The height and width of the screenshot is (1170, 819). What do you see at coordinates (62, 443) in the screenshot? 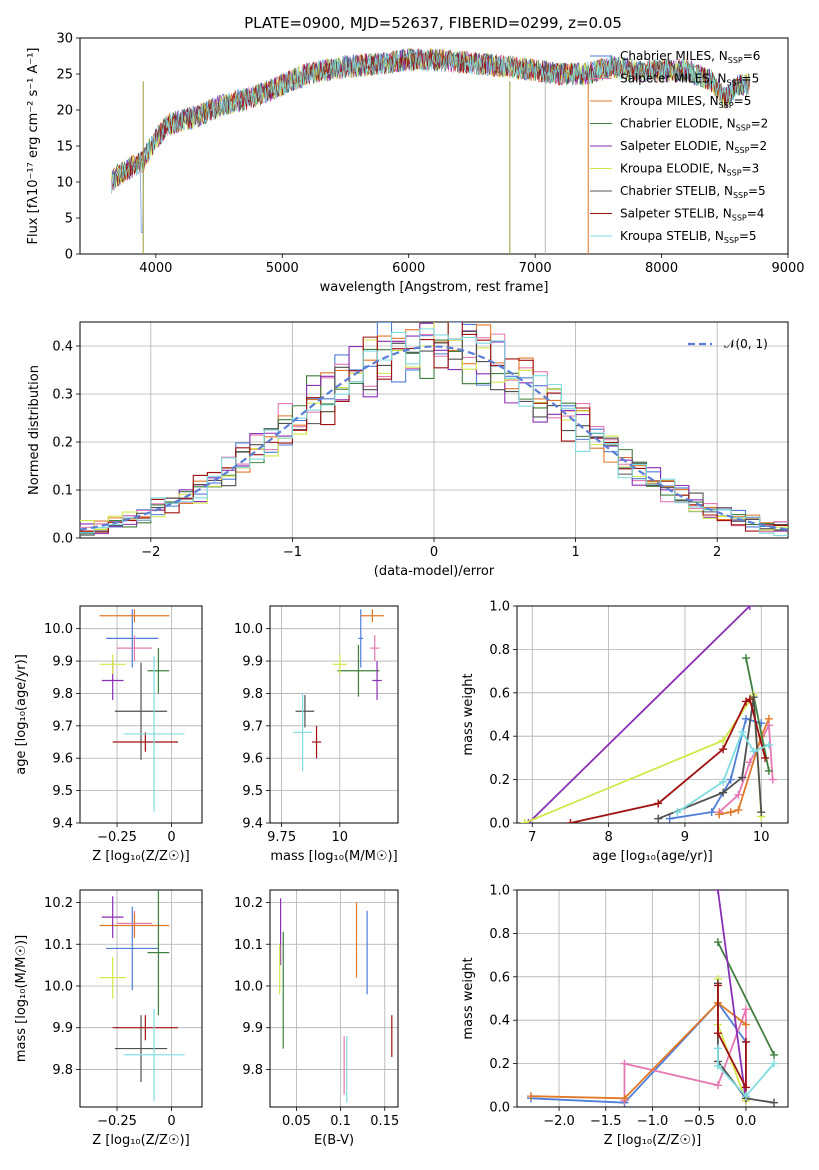
I see `y-tick-label: 0.2` at bounding box center [62, 443].